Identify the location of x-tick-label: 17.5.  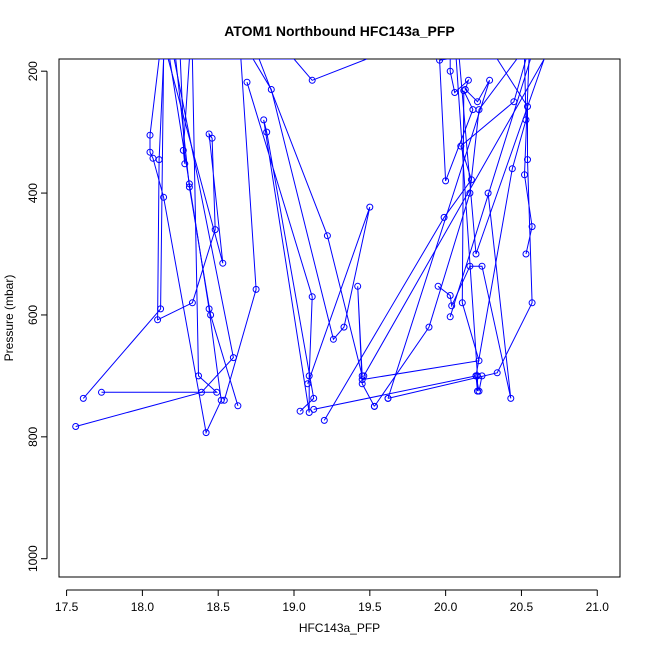
(67, 607).